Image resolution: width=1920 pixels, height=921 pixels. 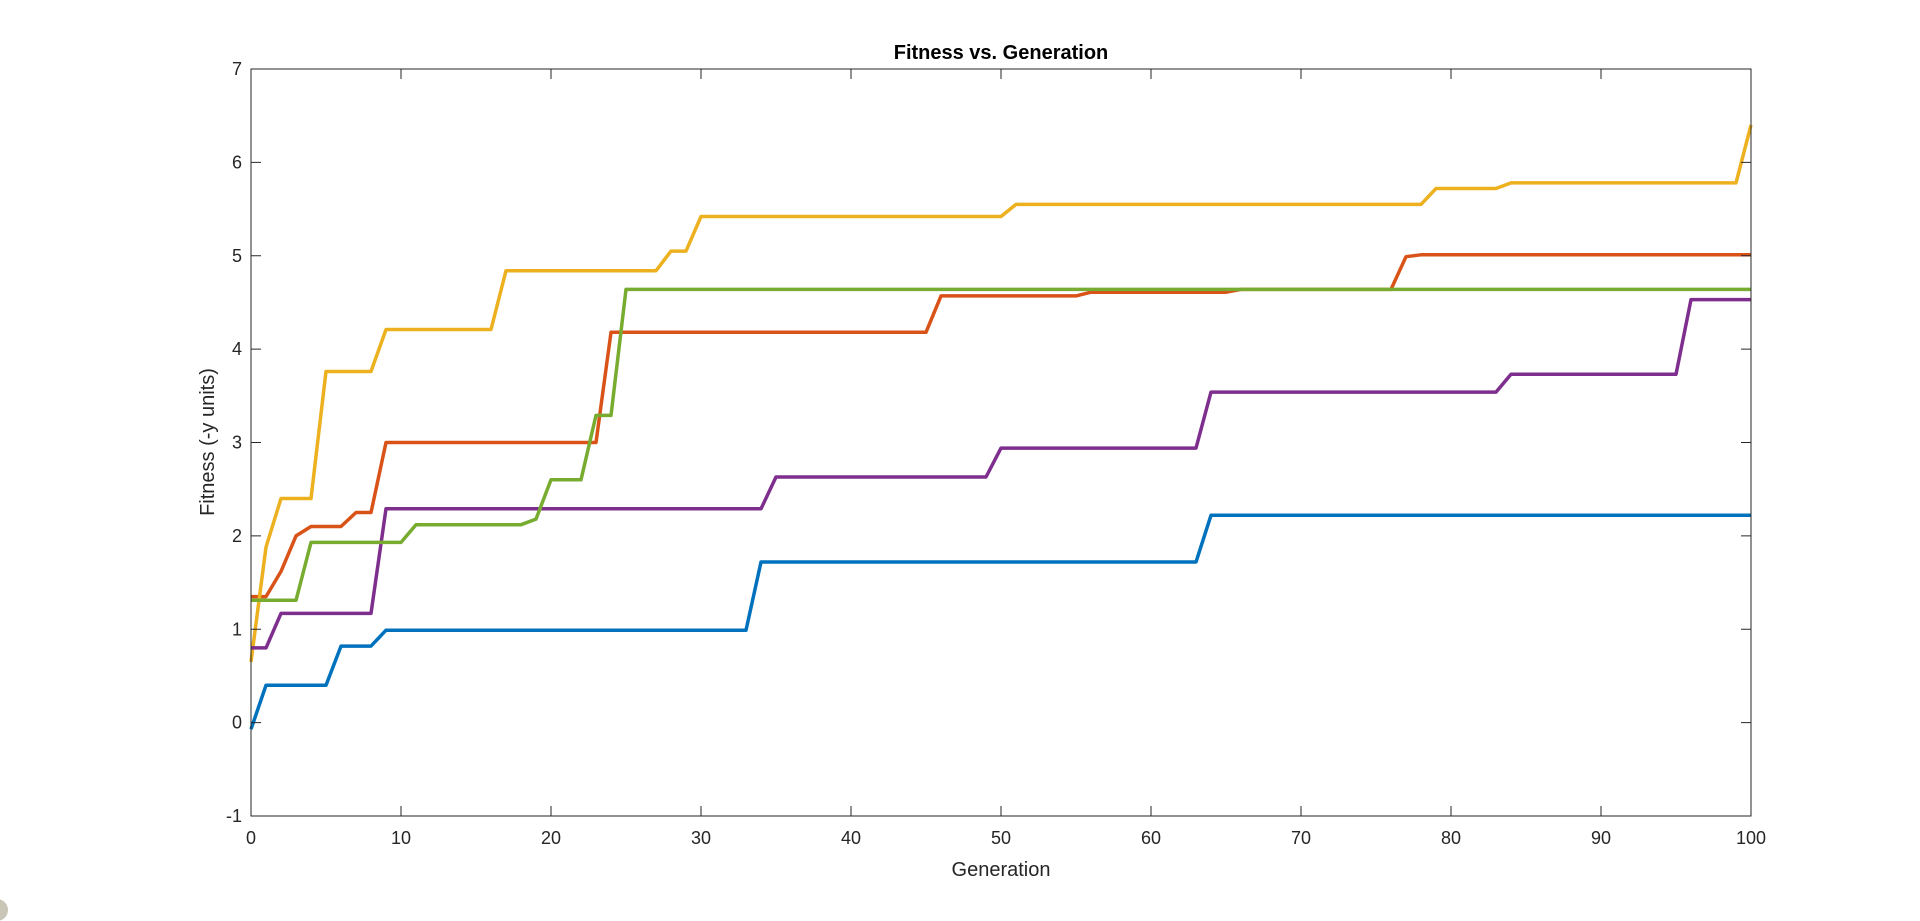 What do you see at coordinates (1001, 870) in the screenshot?
I see `x-axis-label: Generation` at bounding box center [1001, 870].